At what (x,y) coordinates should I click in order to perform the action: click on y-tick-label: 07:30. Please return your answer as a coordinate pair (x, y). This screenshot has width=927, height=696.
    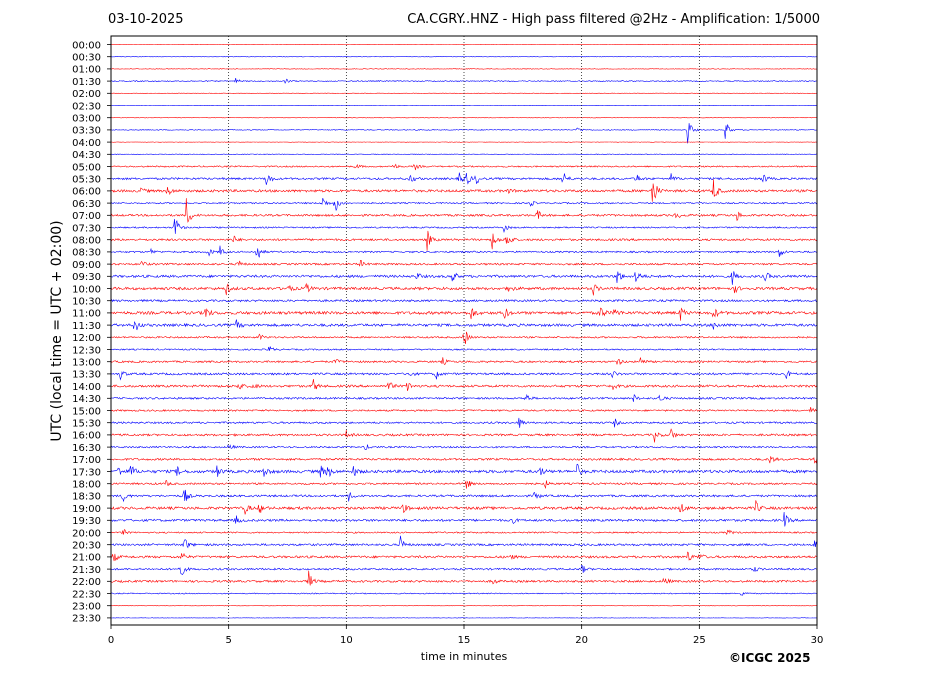
    Looking at the image, I should click on (86, 228).